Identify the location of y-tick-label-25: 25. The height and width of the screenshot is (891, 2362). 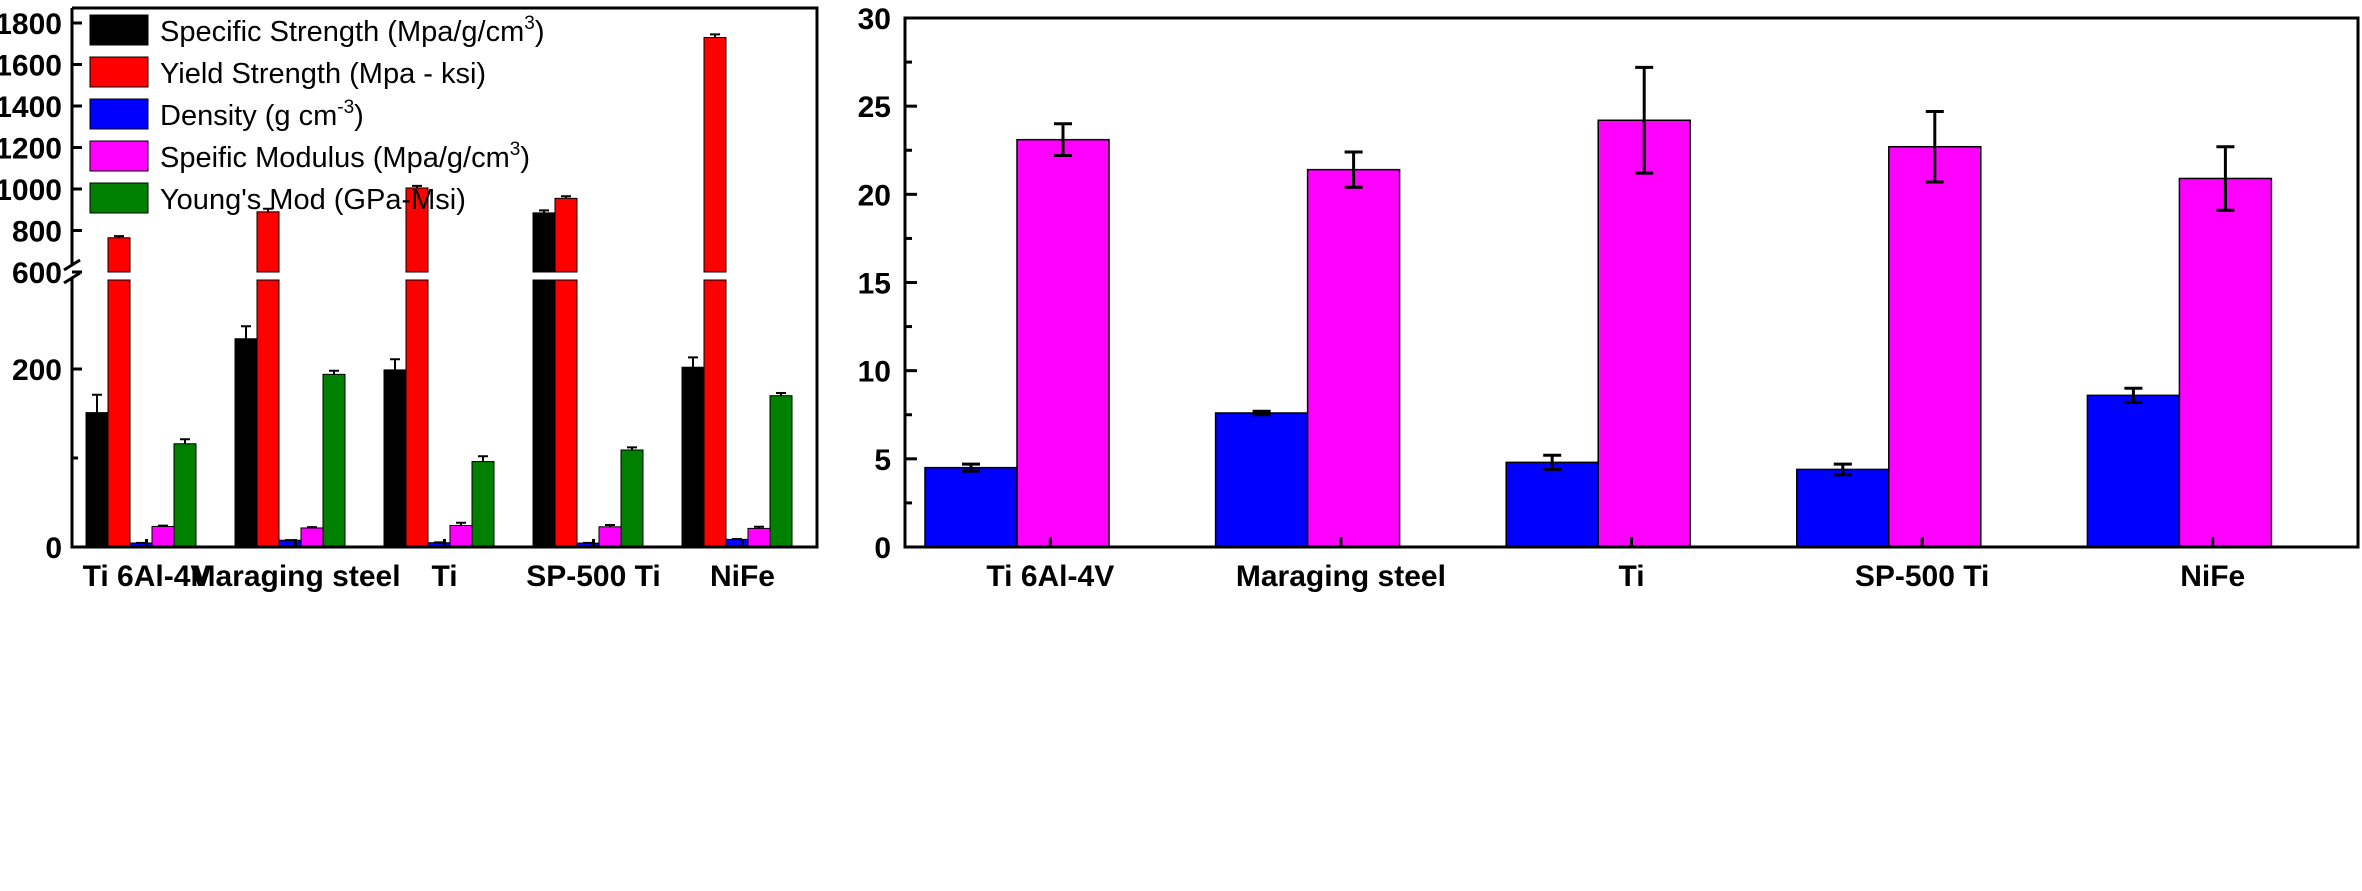
(874, 107).